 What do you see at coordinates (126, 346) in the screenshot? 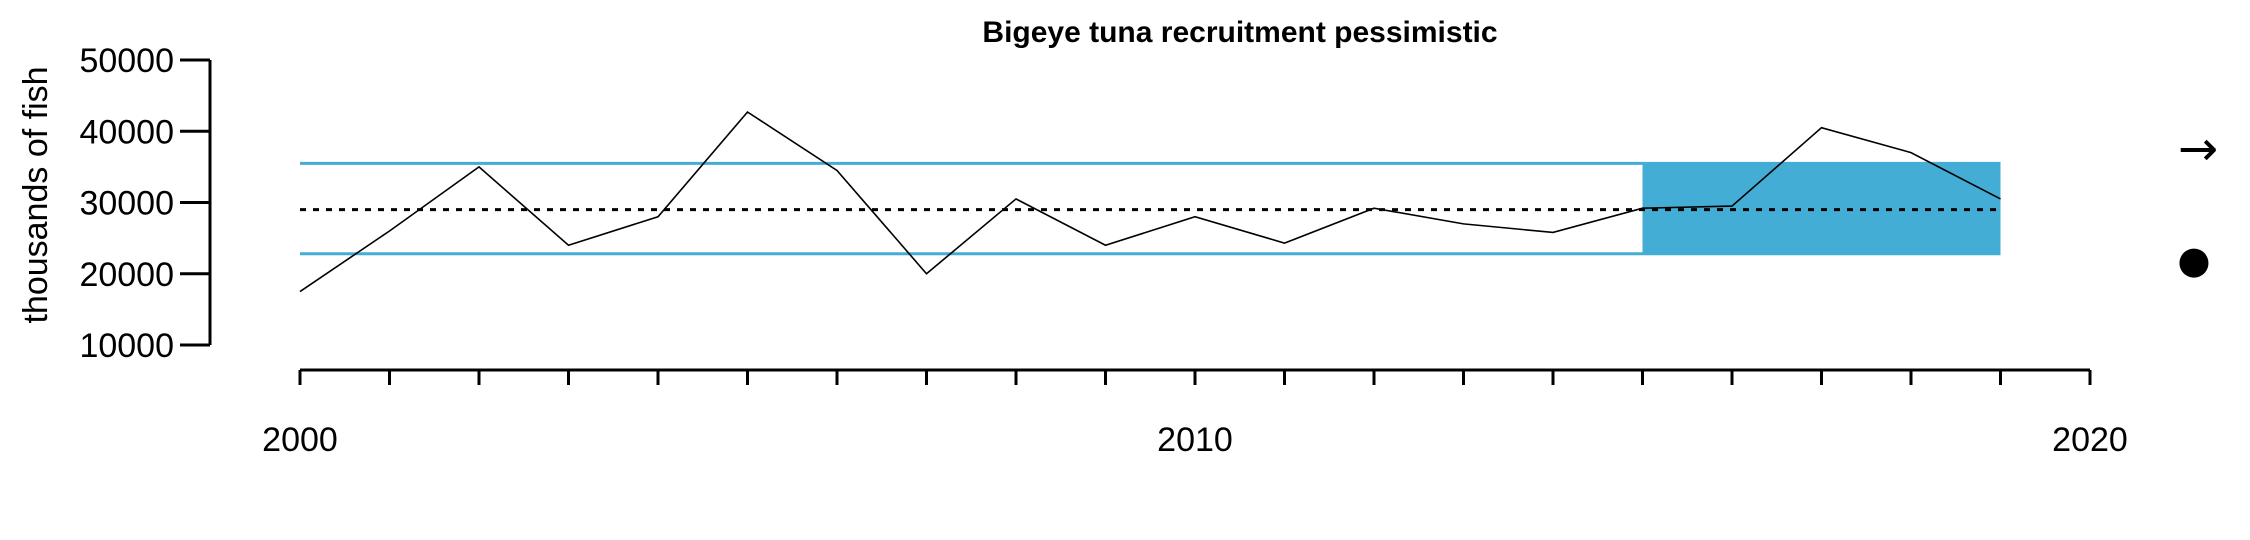
I see `y-tick-label: 10000` at bounding box center [126, 346].